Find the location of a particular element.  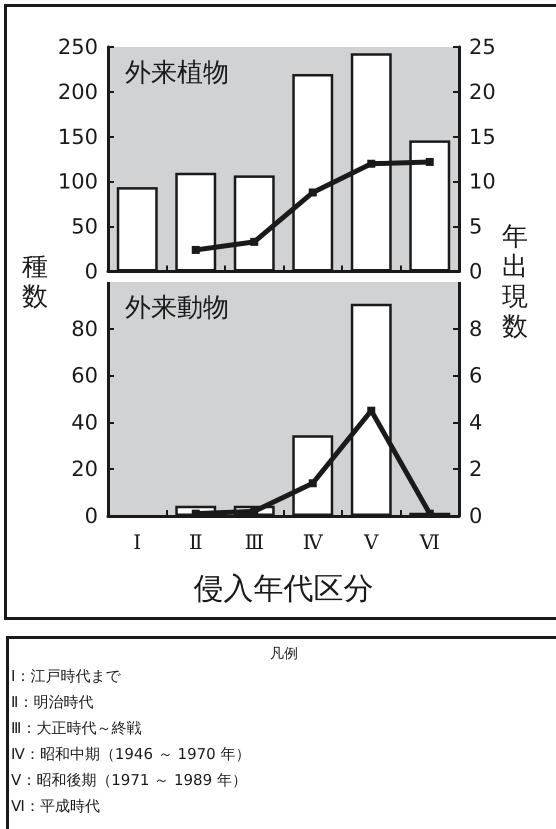

y2-tick-label: 5 is located at coordinates (475, 226).